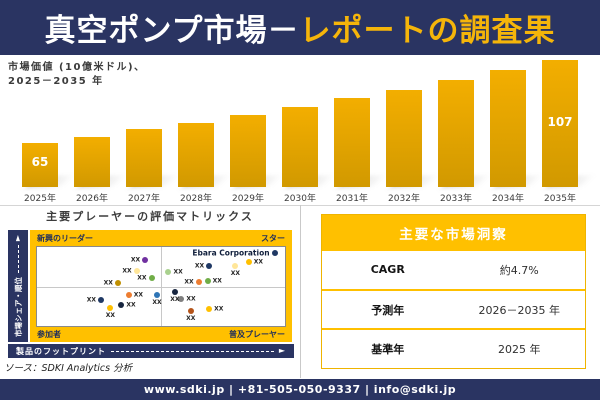 The width and height of the screenshot is (600, 400). I want to click on insights-row-label: 予測年, so click(388, 310).